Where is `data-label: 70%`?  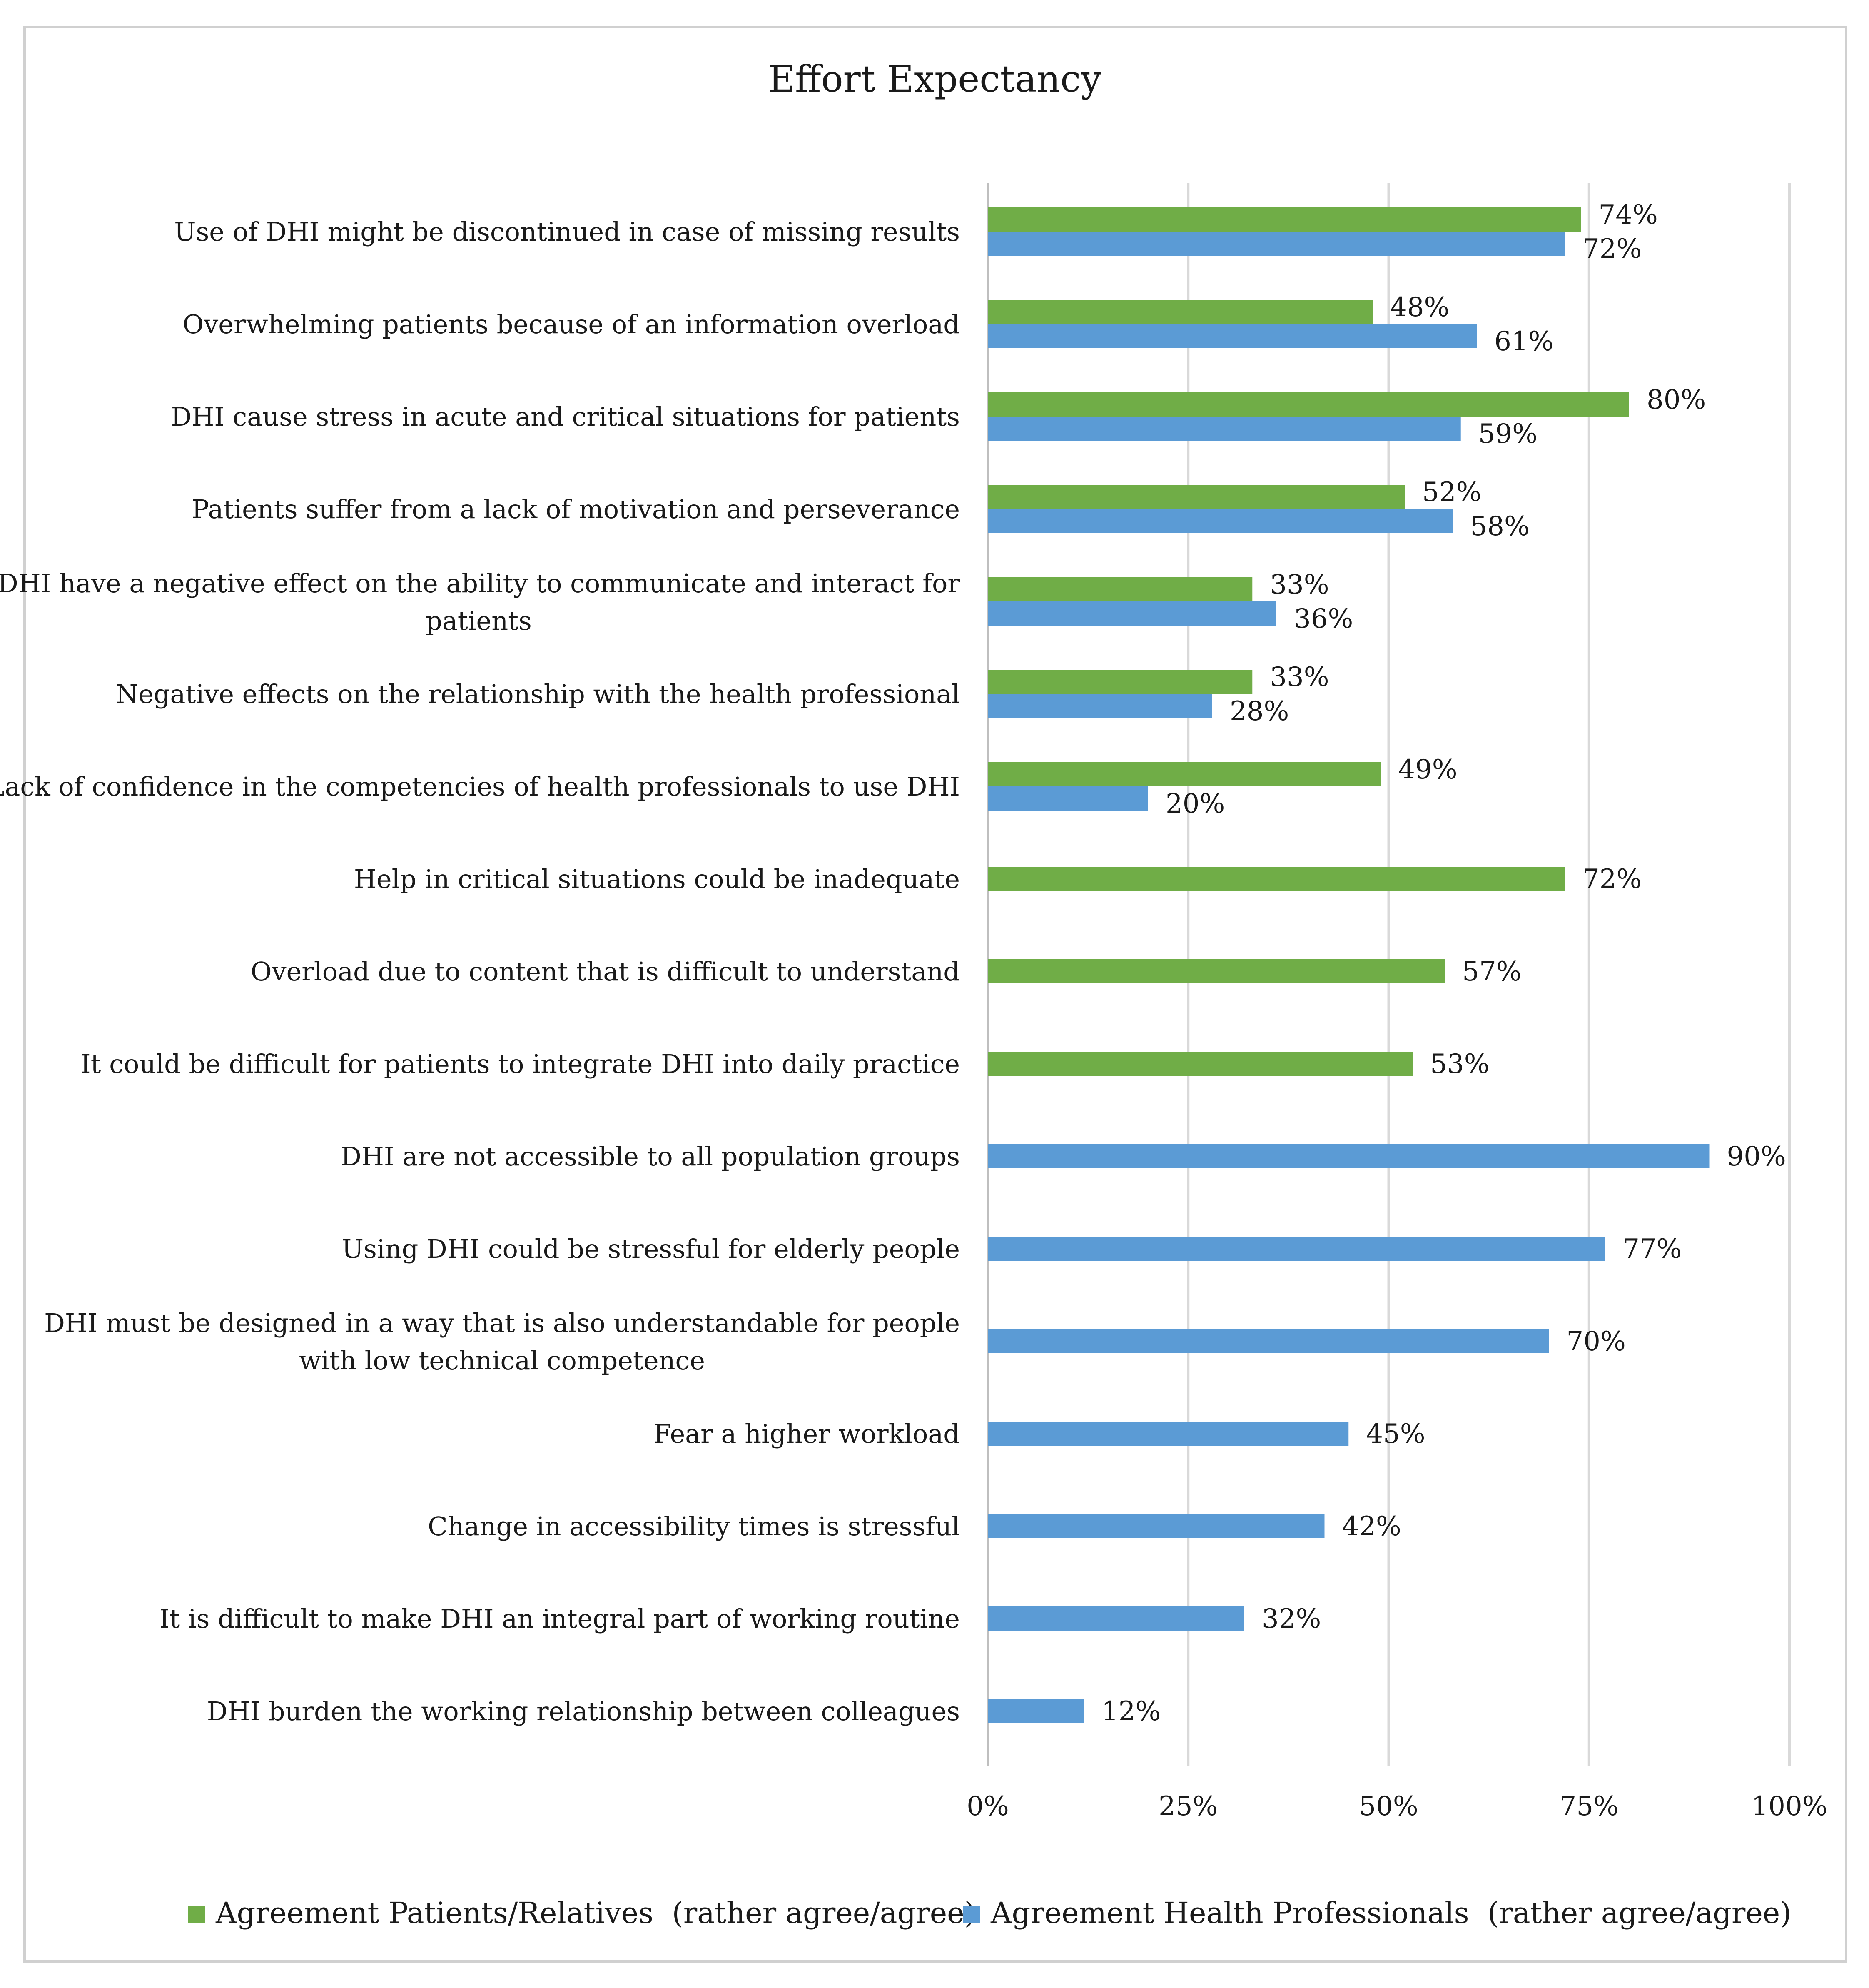
data-label: 70% is located at coordinates (1596, 1341).